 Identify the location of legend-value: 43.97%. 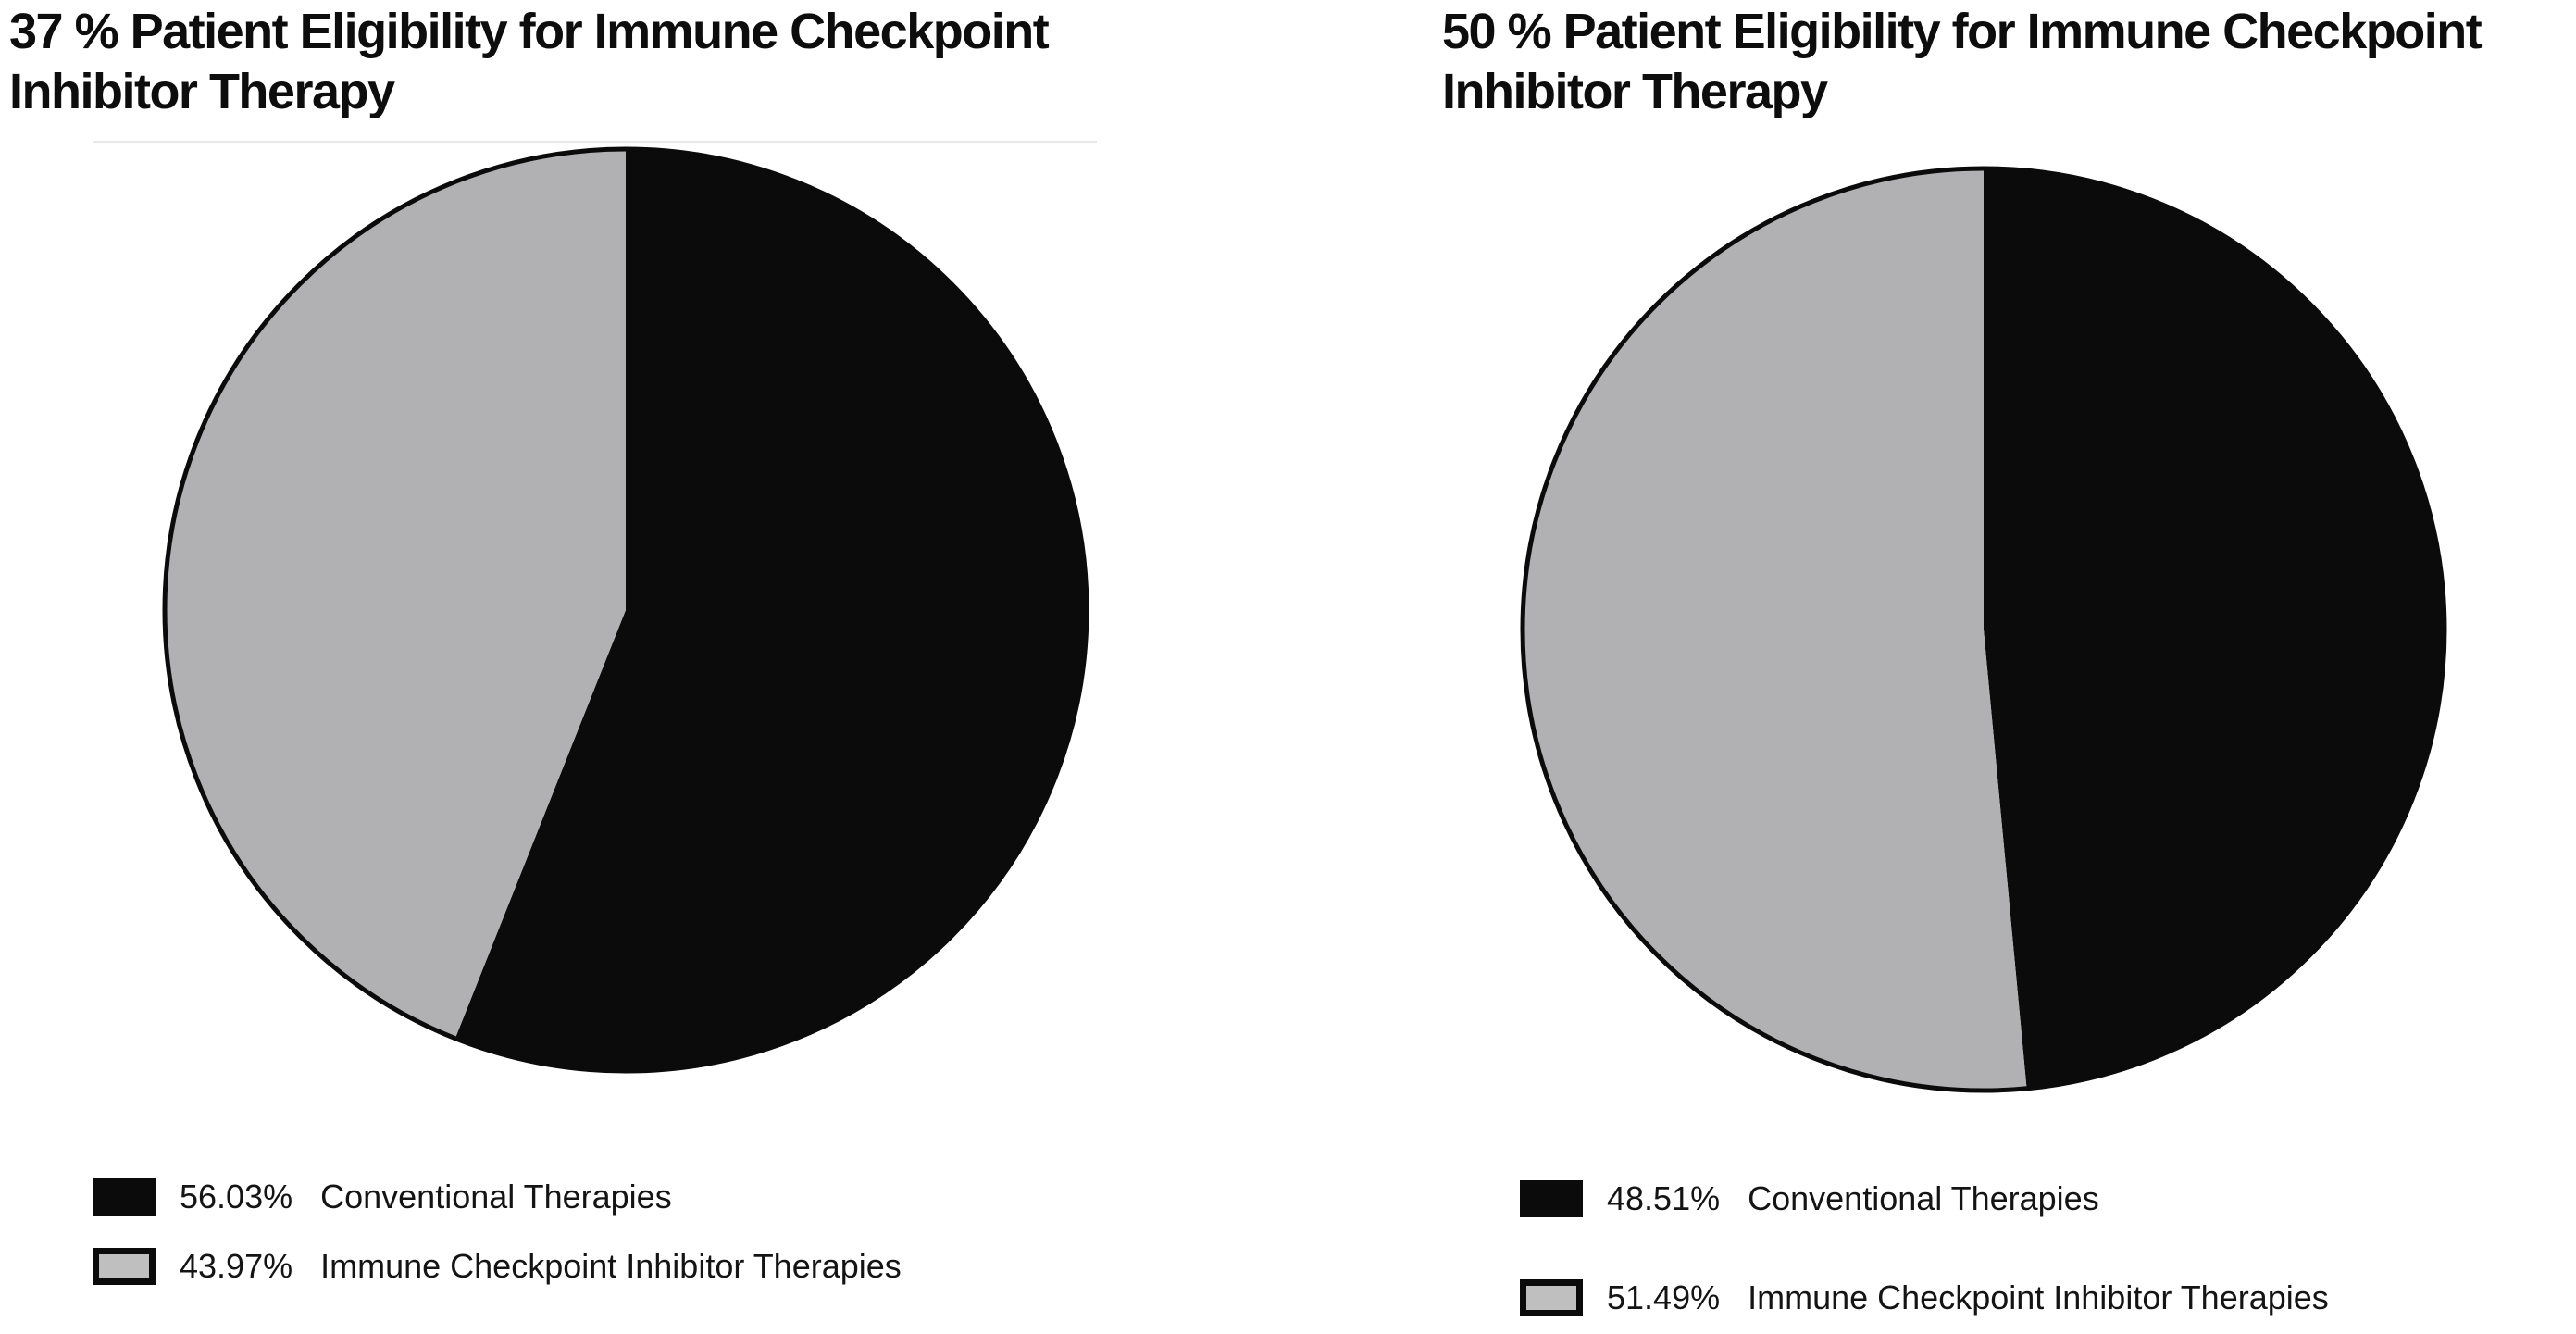
(236, 1266).